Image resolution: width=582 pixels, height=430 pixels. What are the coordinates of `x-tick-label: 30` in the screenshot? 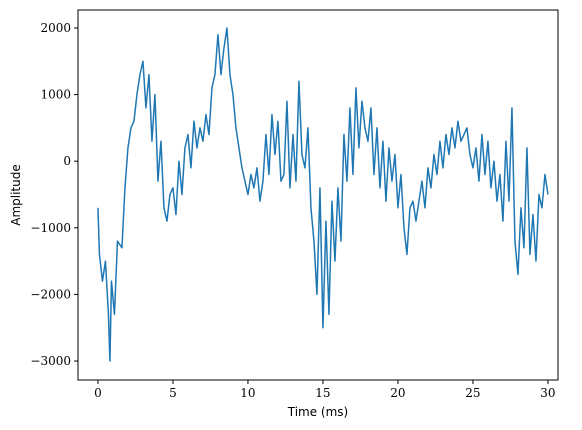 It's located at (547, 393).